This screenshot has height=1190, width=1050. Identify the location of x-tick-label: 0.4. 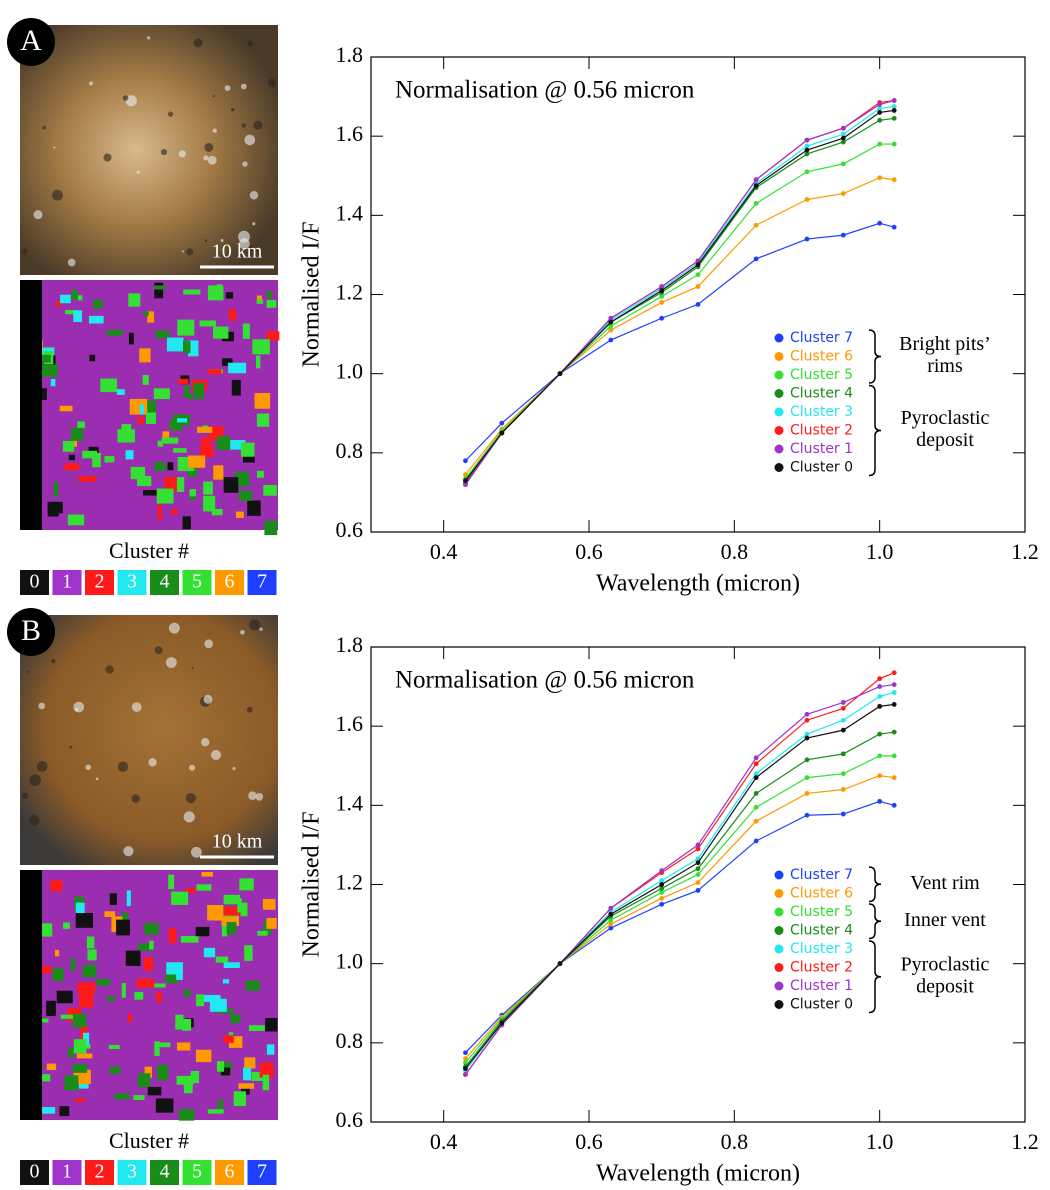
(444, 551).